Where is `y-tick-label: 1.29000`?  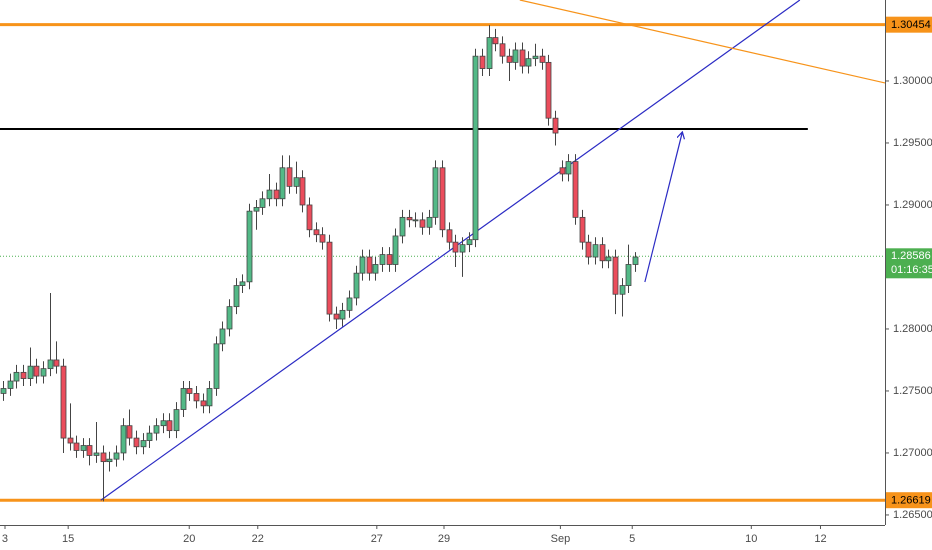 y-tick-label: 1.29000 is located at coordinates (912, 205).